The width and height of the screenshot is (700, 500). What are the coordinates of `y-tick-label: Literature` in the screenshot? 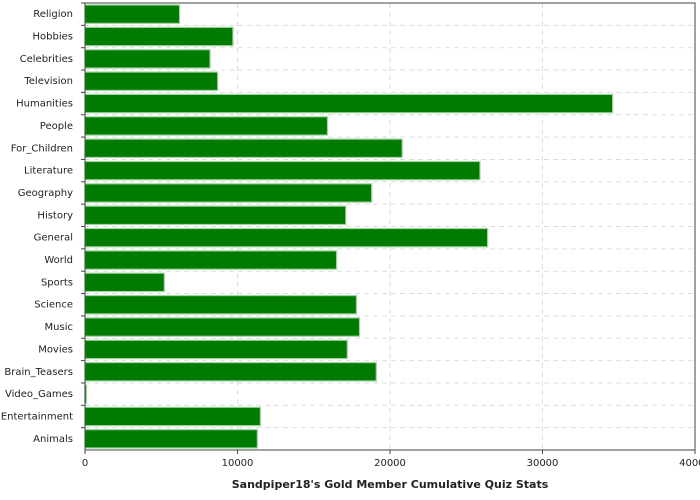 It's located at (48, 171).